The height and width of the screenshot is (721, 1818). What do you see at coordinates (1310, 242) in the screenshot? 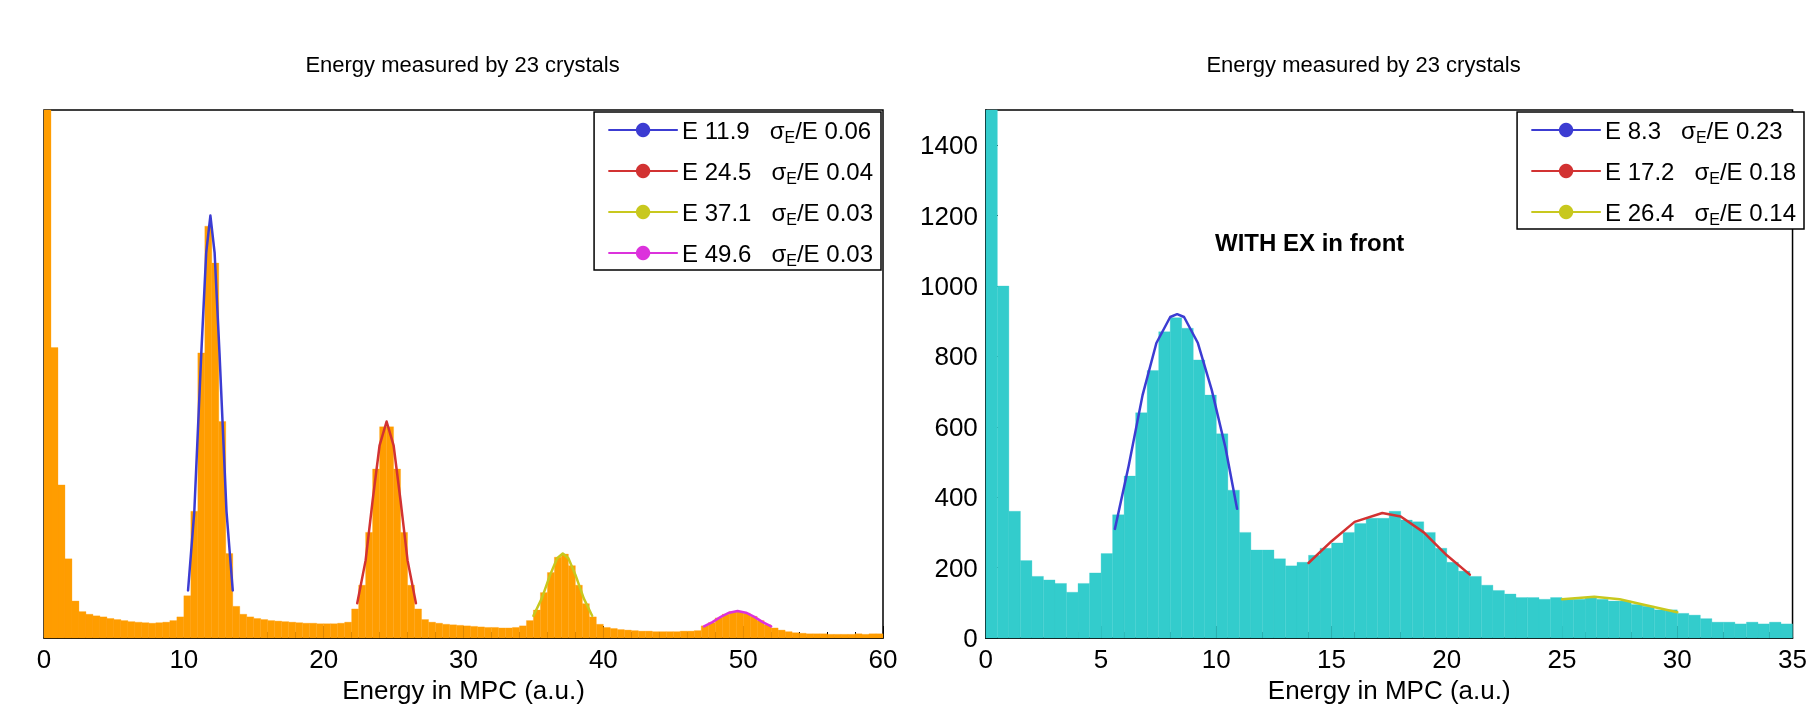
I see `annotation: WITH EX in front` at bounding box center [1310, 242].